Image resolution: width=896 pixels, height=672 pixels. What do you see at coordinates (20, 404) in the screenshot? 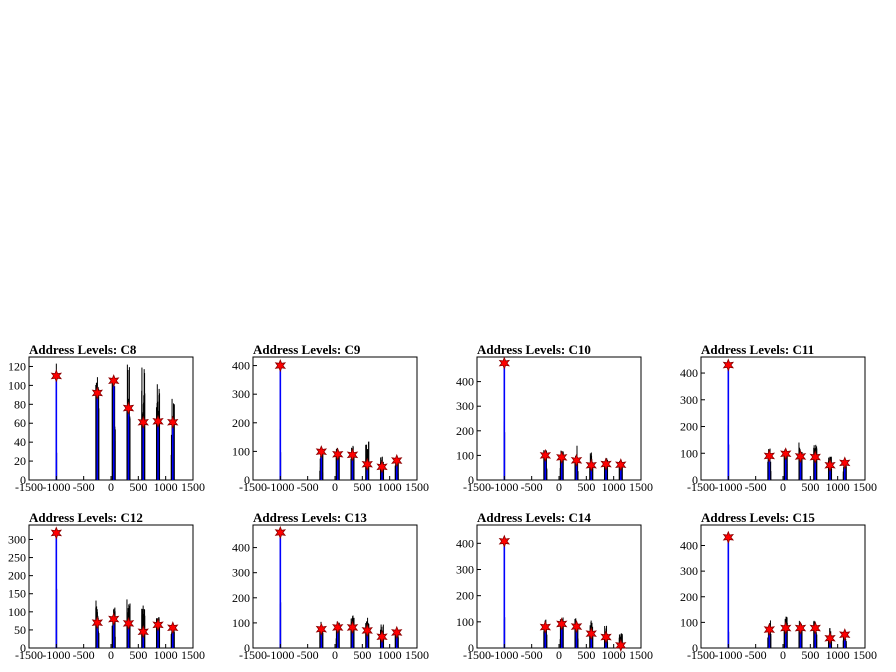
I see `y-tick-label: 80` at bounding box center [20, 404].